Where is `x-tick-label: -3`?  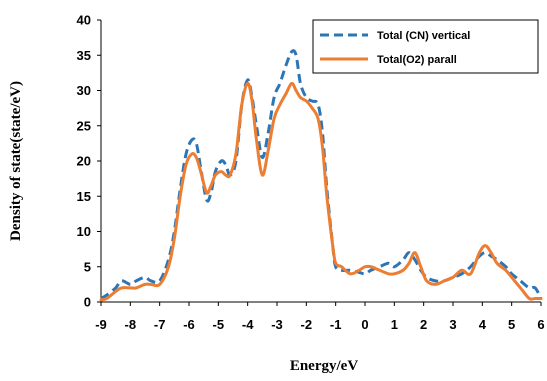 x-tick-label: -3 is located at coordinates (277, 324).